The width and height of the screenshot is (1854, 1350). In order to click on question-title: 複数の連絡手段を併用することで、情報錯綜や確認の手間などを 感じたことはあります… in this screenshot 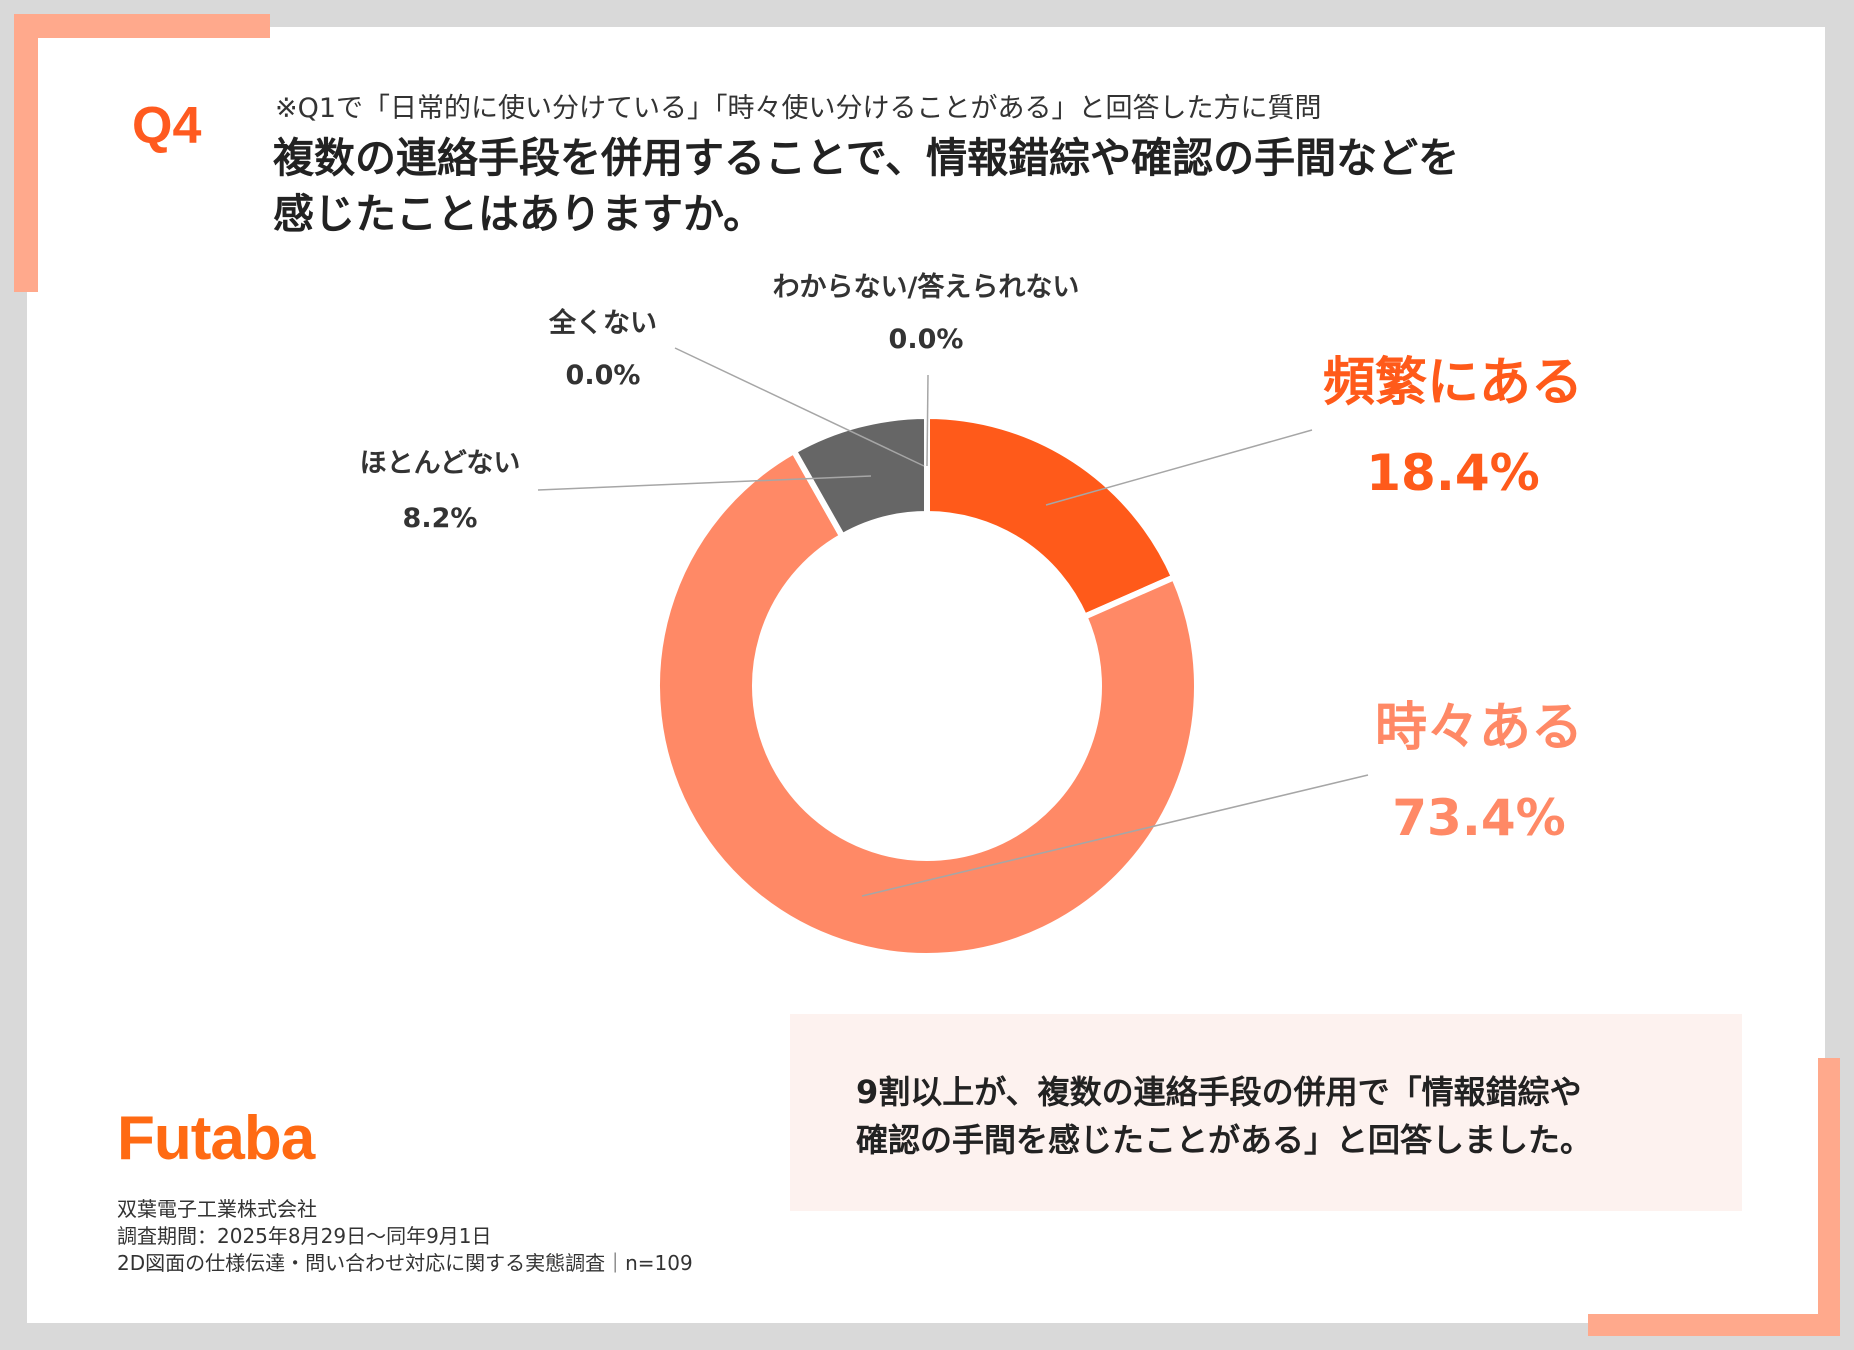, I will do `click(973, 186)`.